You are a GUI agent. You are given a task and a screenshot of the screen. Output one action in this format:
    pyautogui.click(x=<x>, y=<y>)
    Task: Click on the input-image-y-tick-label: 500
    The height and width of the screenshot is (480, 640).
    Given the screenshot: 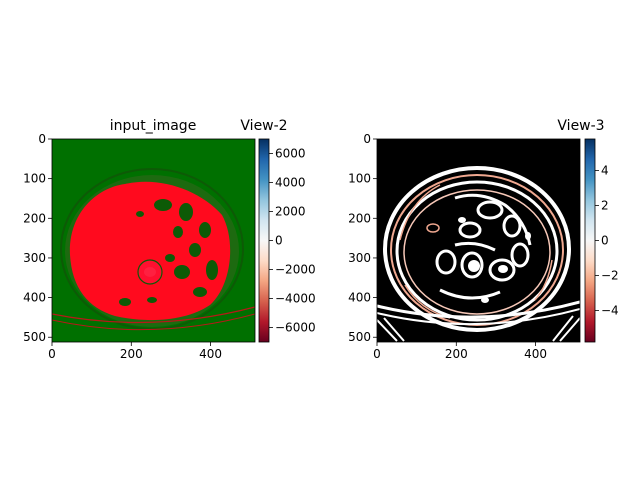 What is the action you would take?
    pyautogui.click(x=34, y=337)
    